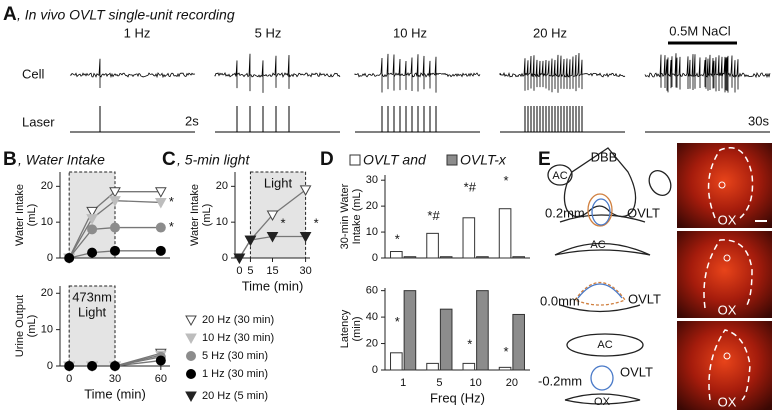 The height and width of the screenshot is (412, 775). I want to click on x-axis-label: Freq (Hz), so click(457, 397).